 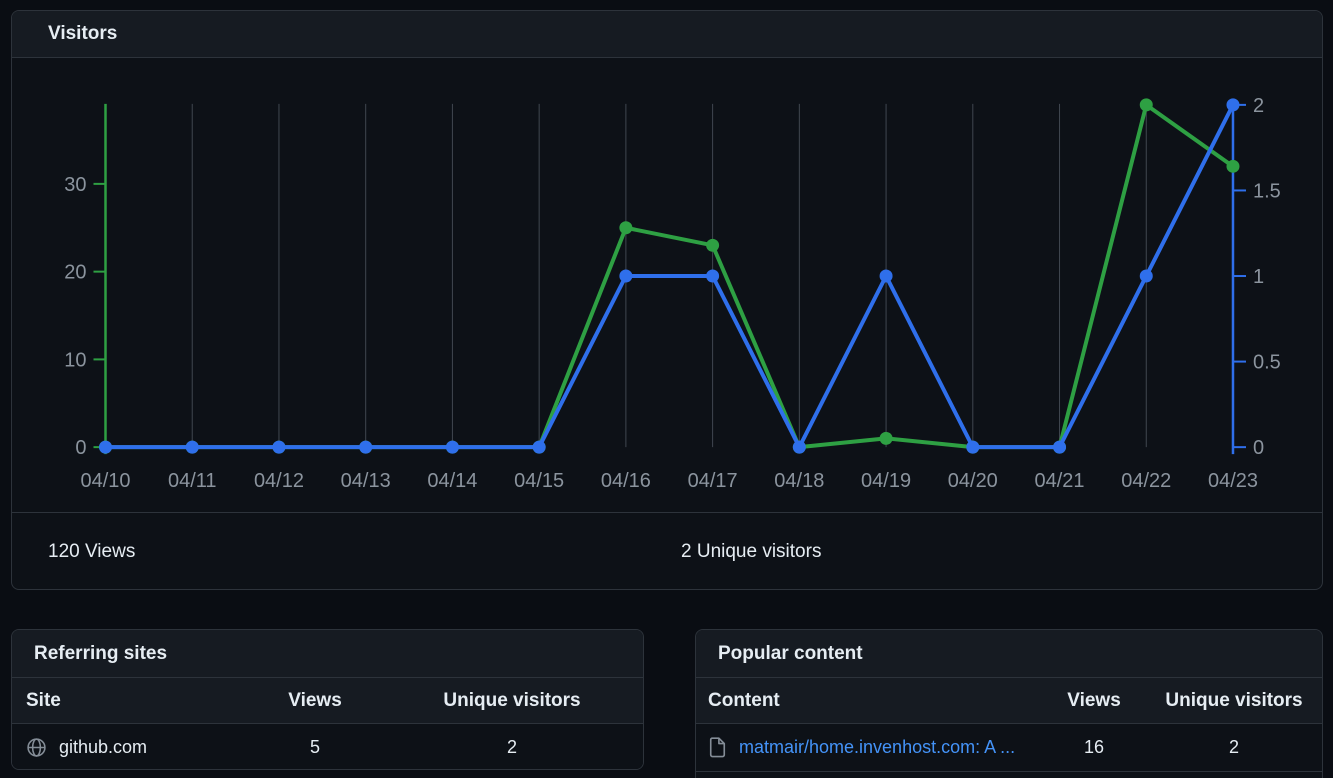 What do you see at coordinates (539, 481) in the screenshot?
I see `svg-text: 04/15` at bounding box center [539, 481].